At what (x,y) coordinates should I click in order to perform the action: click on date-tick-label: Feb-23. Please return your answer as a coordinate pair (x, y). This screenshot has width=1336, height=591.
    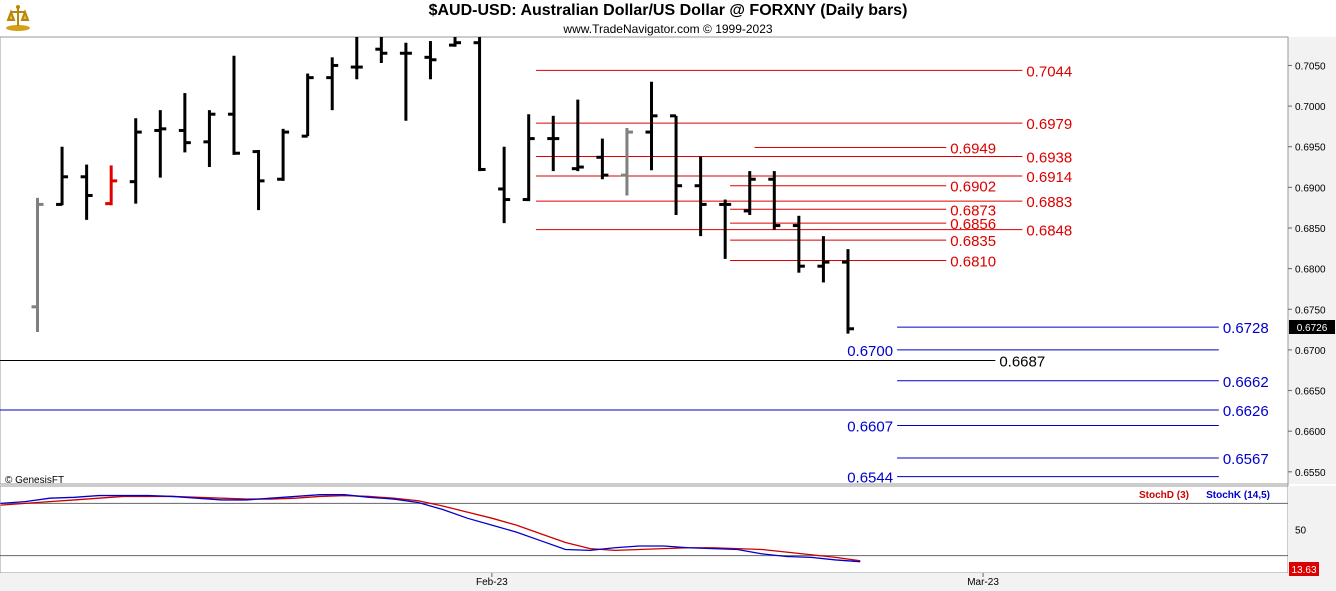
    Looking at the image, I should click on (492, 582).